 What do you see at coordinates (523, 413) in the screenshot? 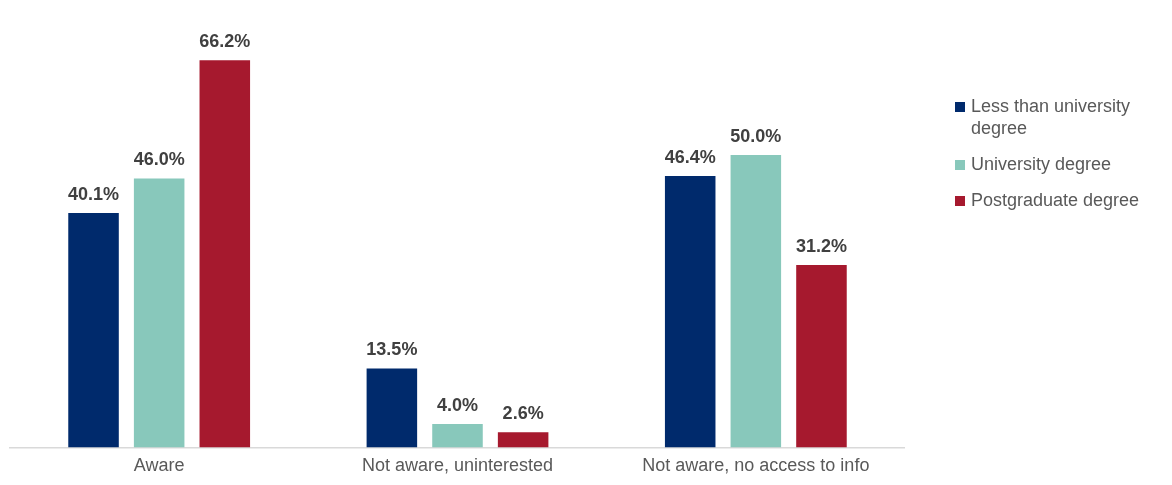
I see `data-label: 2.6%` at bounding box center [523, 413].